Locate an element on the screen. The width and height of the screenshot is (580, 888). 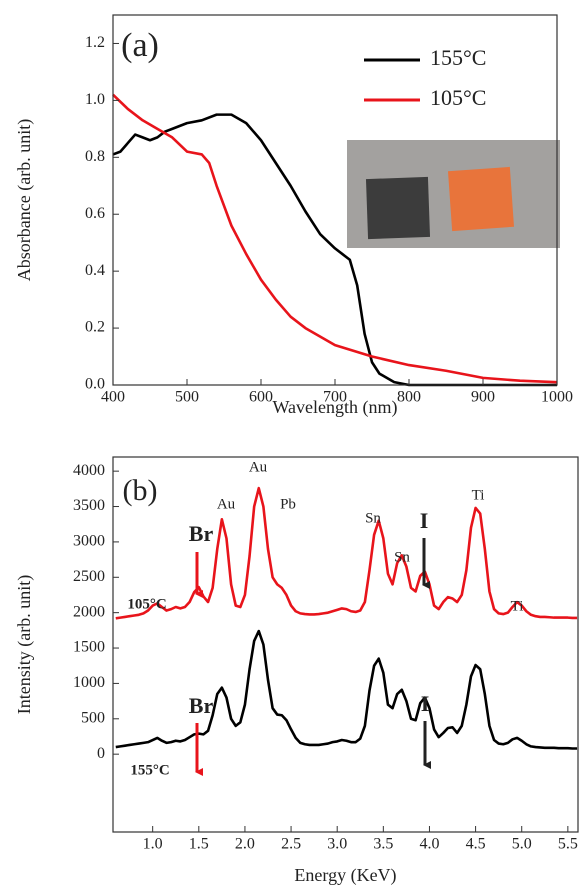
y-axis-title: Intensity (arb. unit) is located at coordinates (24, 644).